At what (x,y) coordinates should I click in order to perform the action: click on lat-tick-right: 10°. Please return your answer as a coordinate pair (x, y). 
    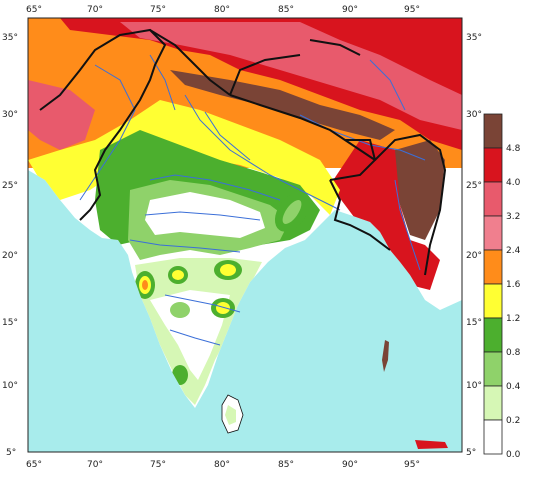
    Looking at the image, I should click on (474, 386).